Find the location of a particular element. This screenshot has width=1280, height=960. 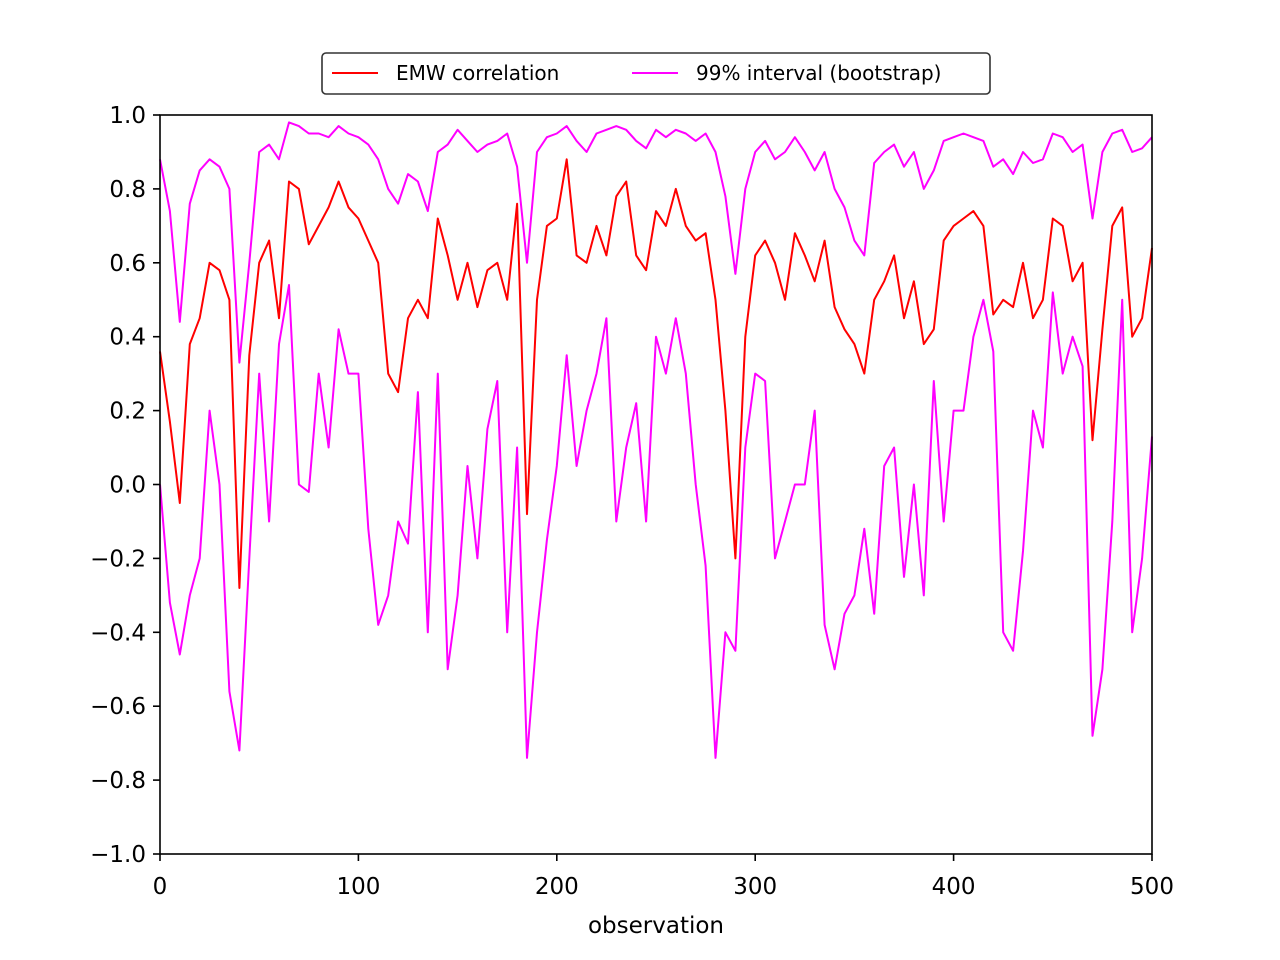

x-tick-label: 0 is located at coordinates (160, 887).